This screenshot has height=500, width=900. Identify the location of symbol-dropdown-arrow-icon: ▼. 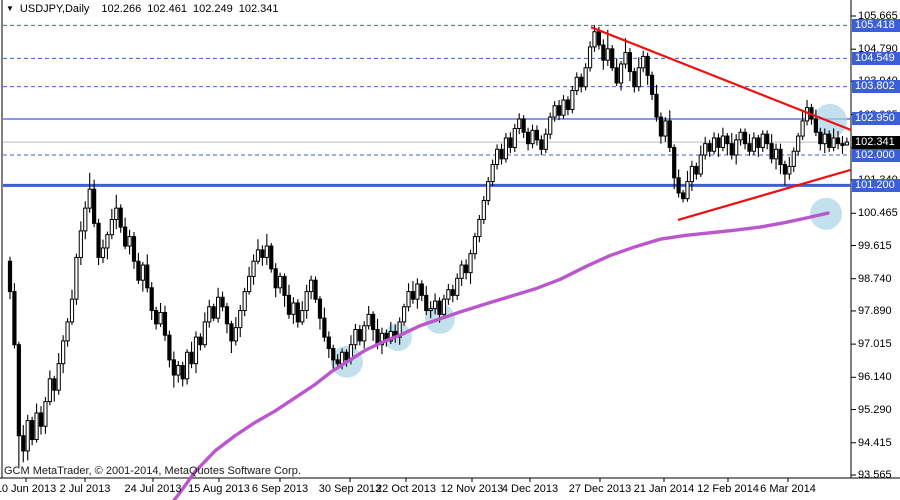
(10, 8).